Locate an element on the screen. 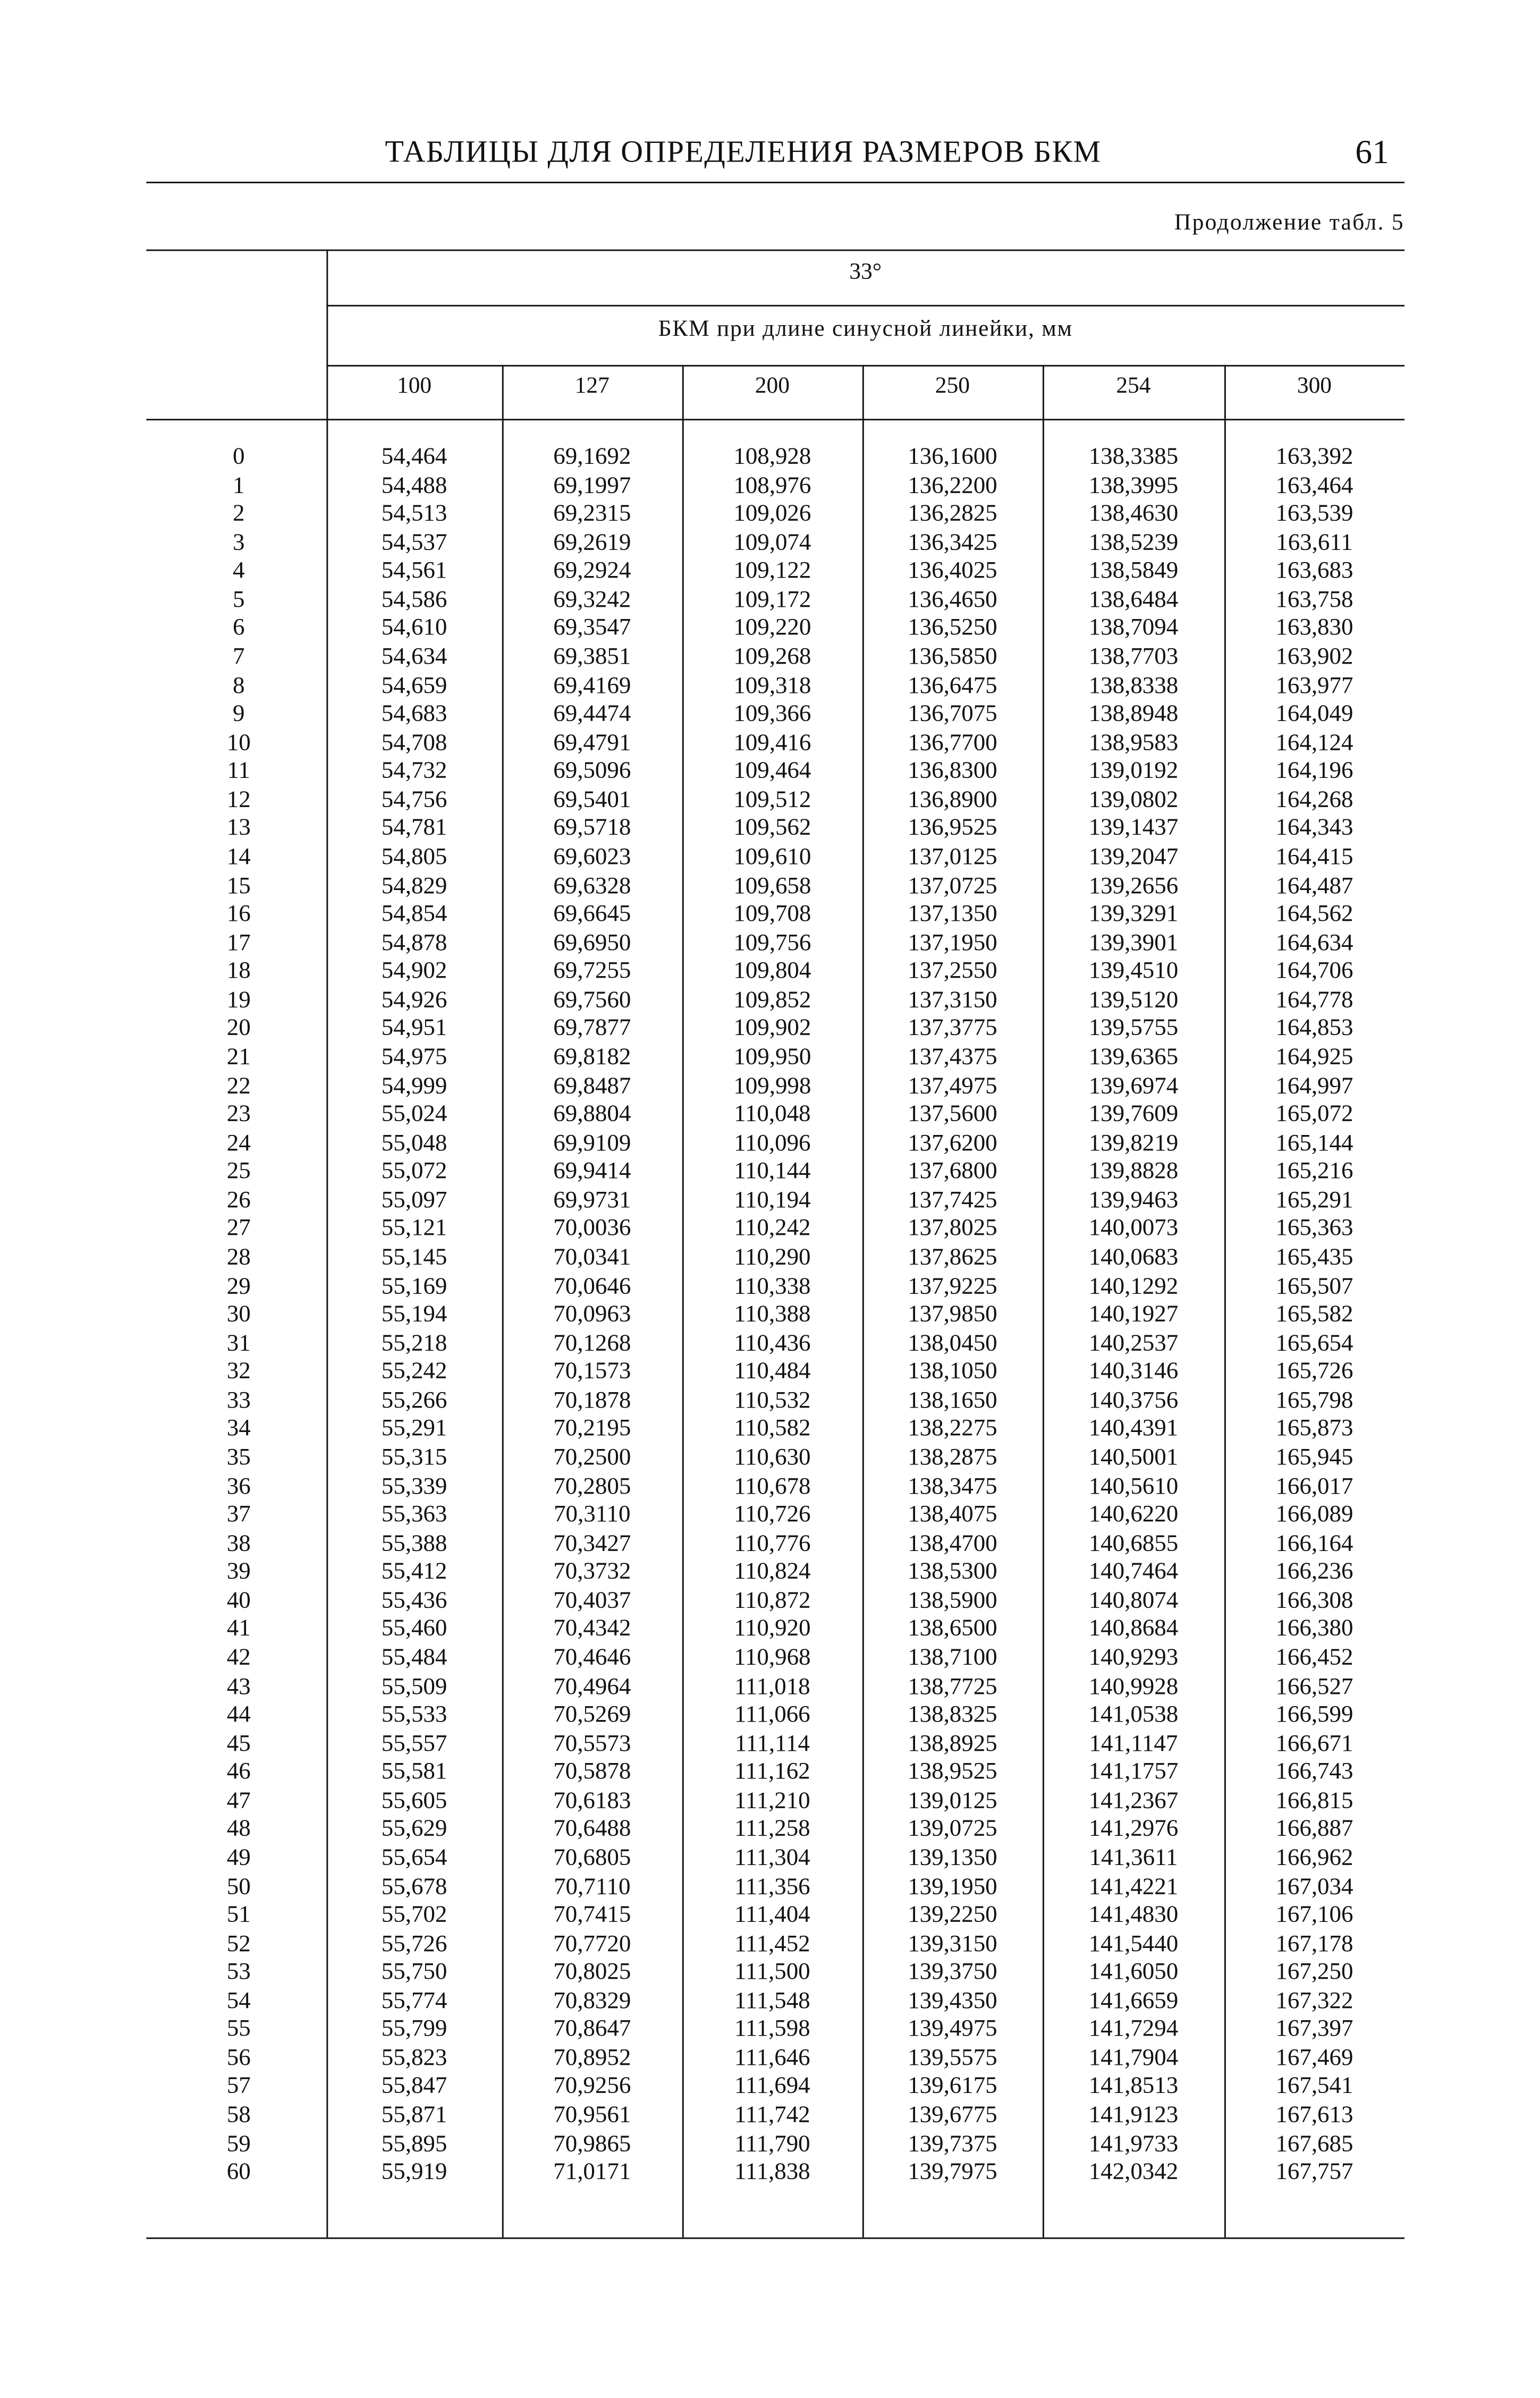 The width and height of the screenshot is (1540, 2398). value-cell: 140,0073 is located at coordinates (1134, 1228).